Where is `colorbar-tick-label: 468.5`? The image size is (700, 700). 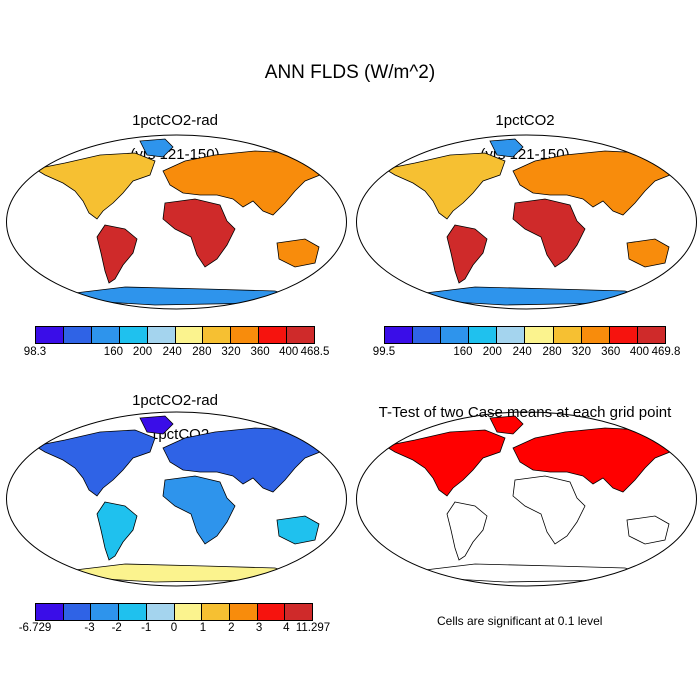
colorbar-tick-label: 468.5 is located at coordinates (315, 352).